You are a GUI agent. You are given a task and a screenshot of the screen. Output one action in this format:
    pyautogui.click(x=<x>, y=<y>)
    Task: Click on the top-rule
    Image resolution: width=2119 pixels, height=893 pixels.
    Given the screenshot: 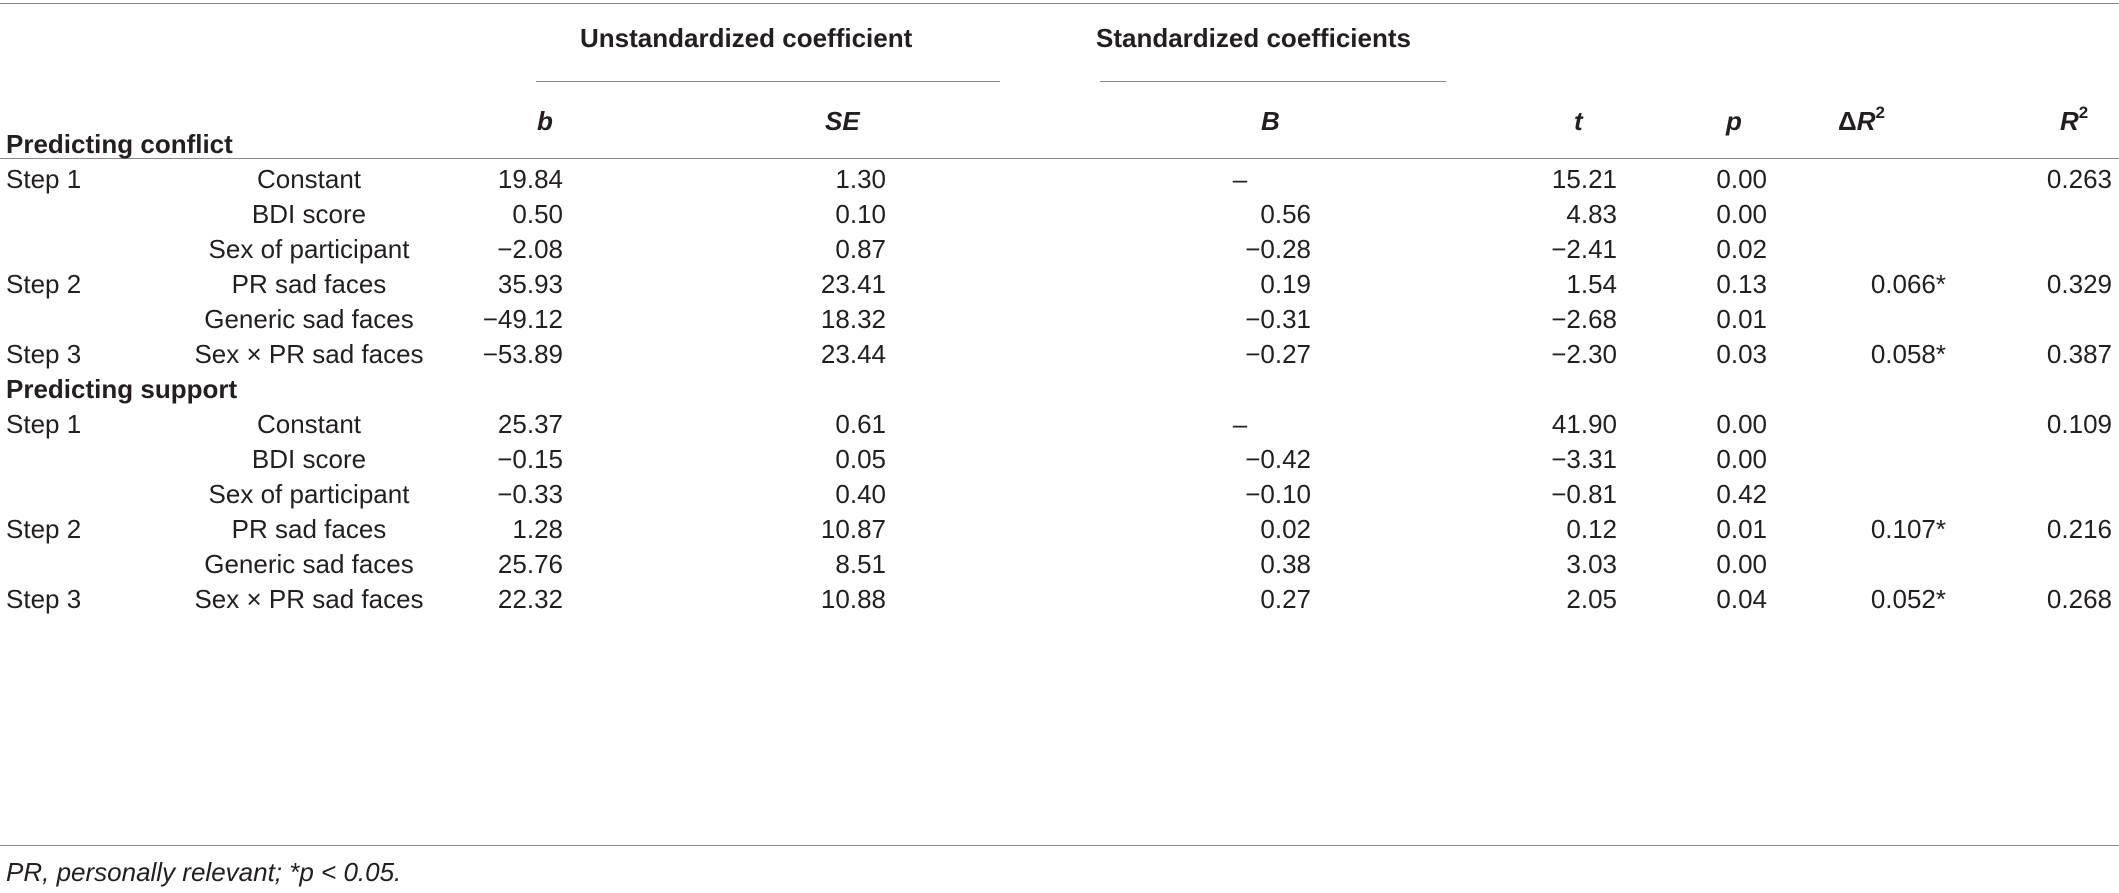 What is the action you would take?
    pyautogui.click(x=1059, y=3)
    